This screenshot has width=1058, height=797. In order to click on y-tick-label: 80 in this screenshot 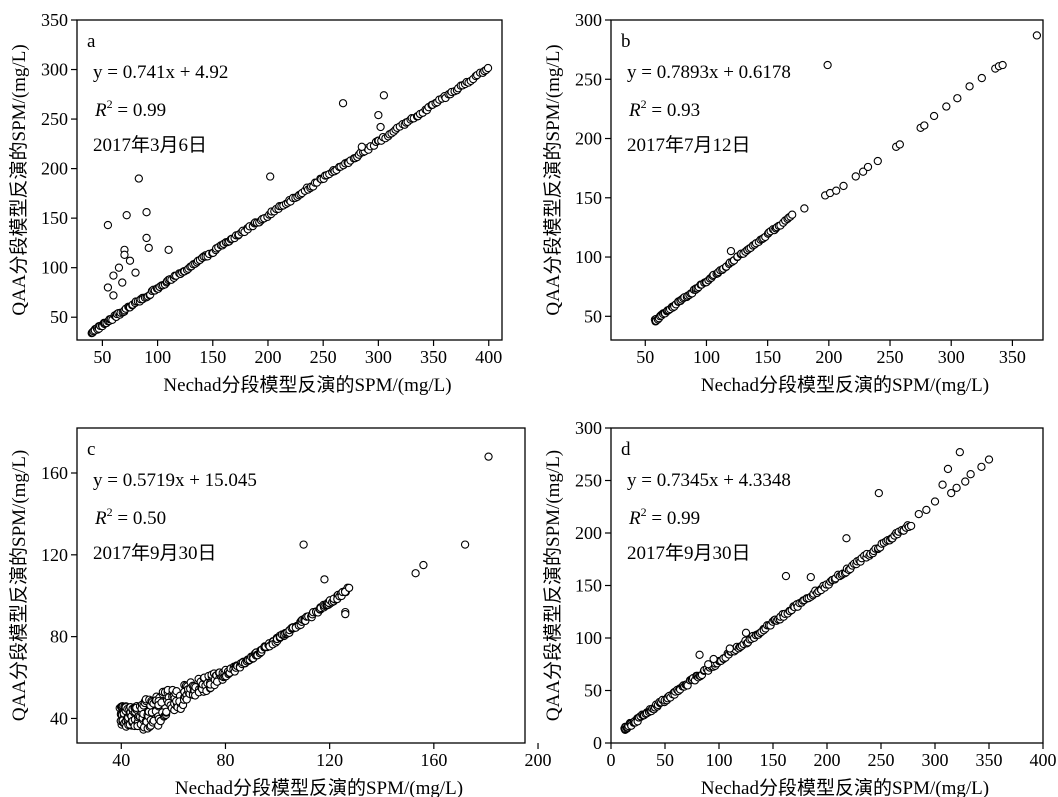, I will do `click(59, 637)`.